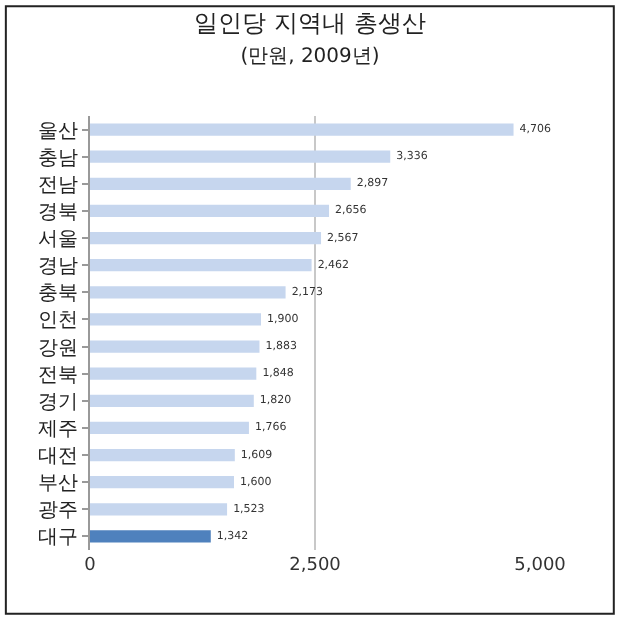  Describe the element at coordinates (58, 402) in the screenshot. I see `y-tick-label: 경기` at that location.